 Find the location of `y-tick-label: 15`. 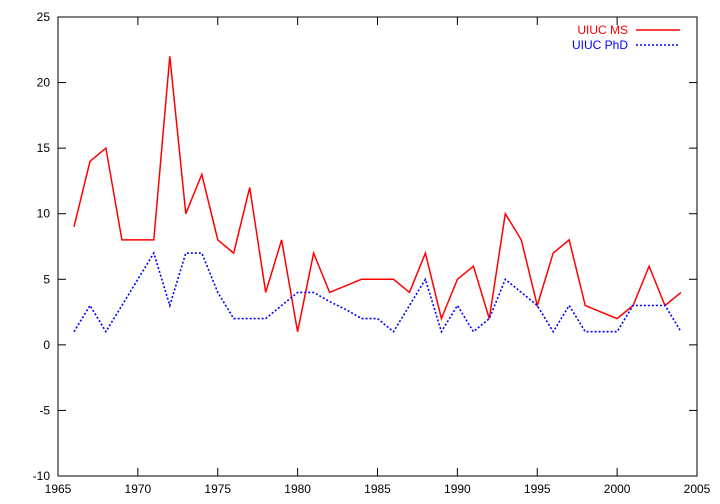

y-tick-label: 15 is located at coordinates (44, 148).